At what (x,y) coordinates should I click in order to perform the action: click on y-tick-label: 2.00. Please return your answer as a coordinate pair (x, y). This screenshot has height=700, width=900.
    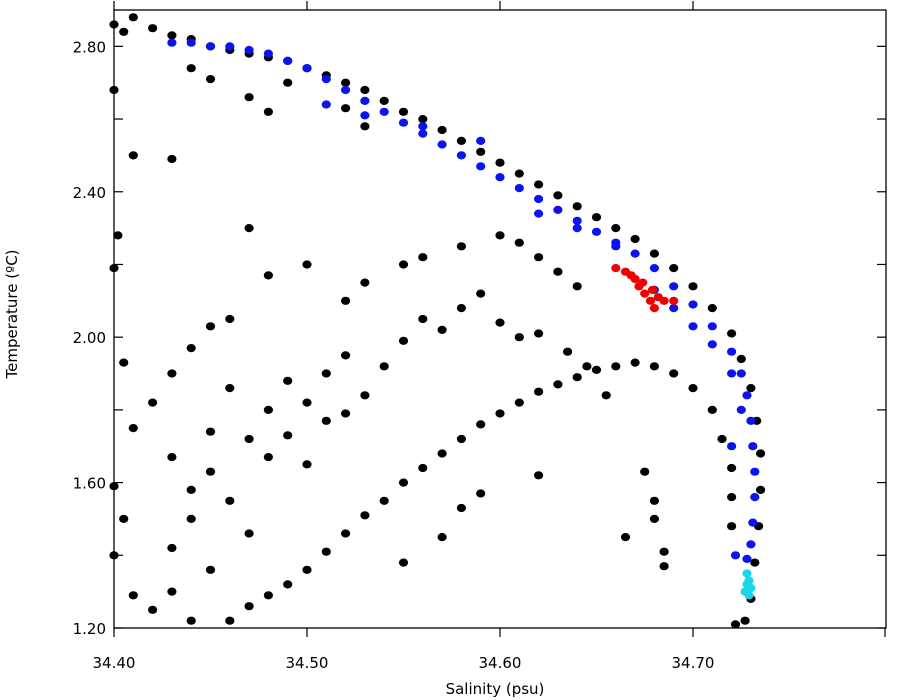
    Looking at the image, I should click on (89, 338).